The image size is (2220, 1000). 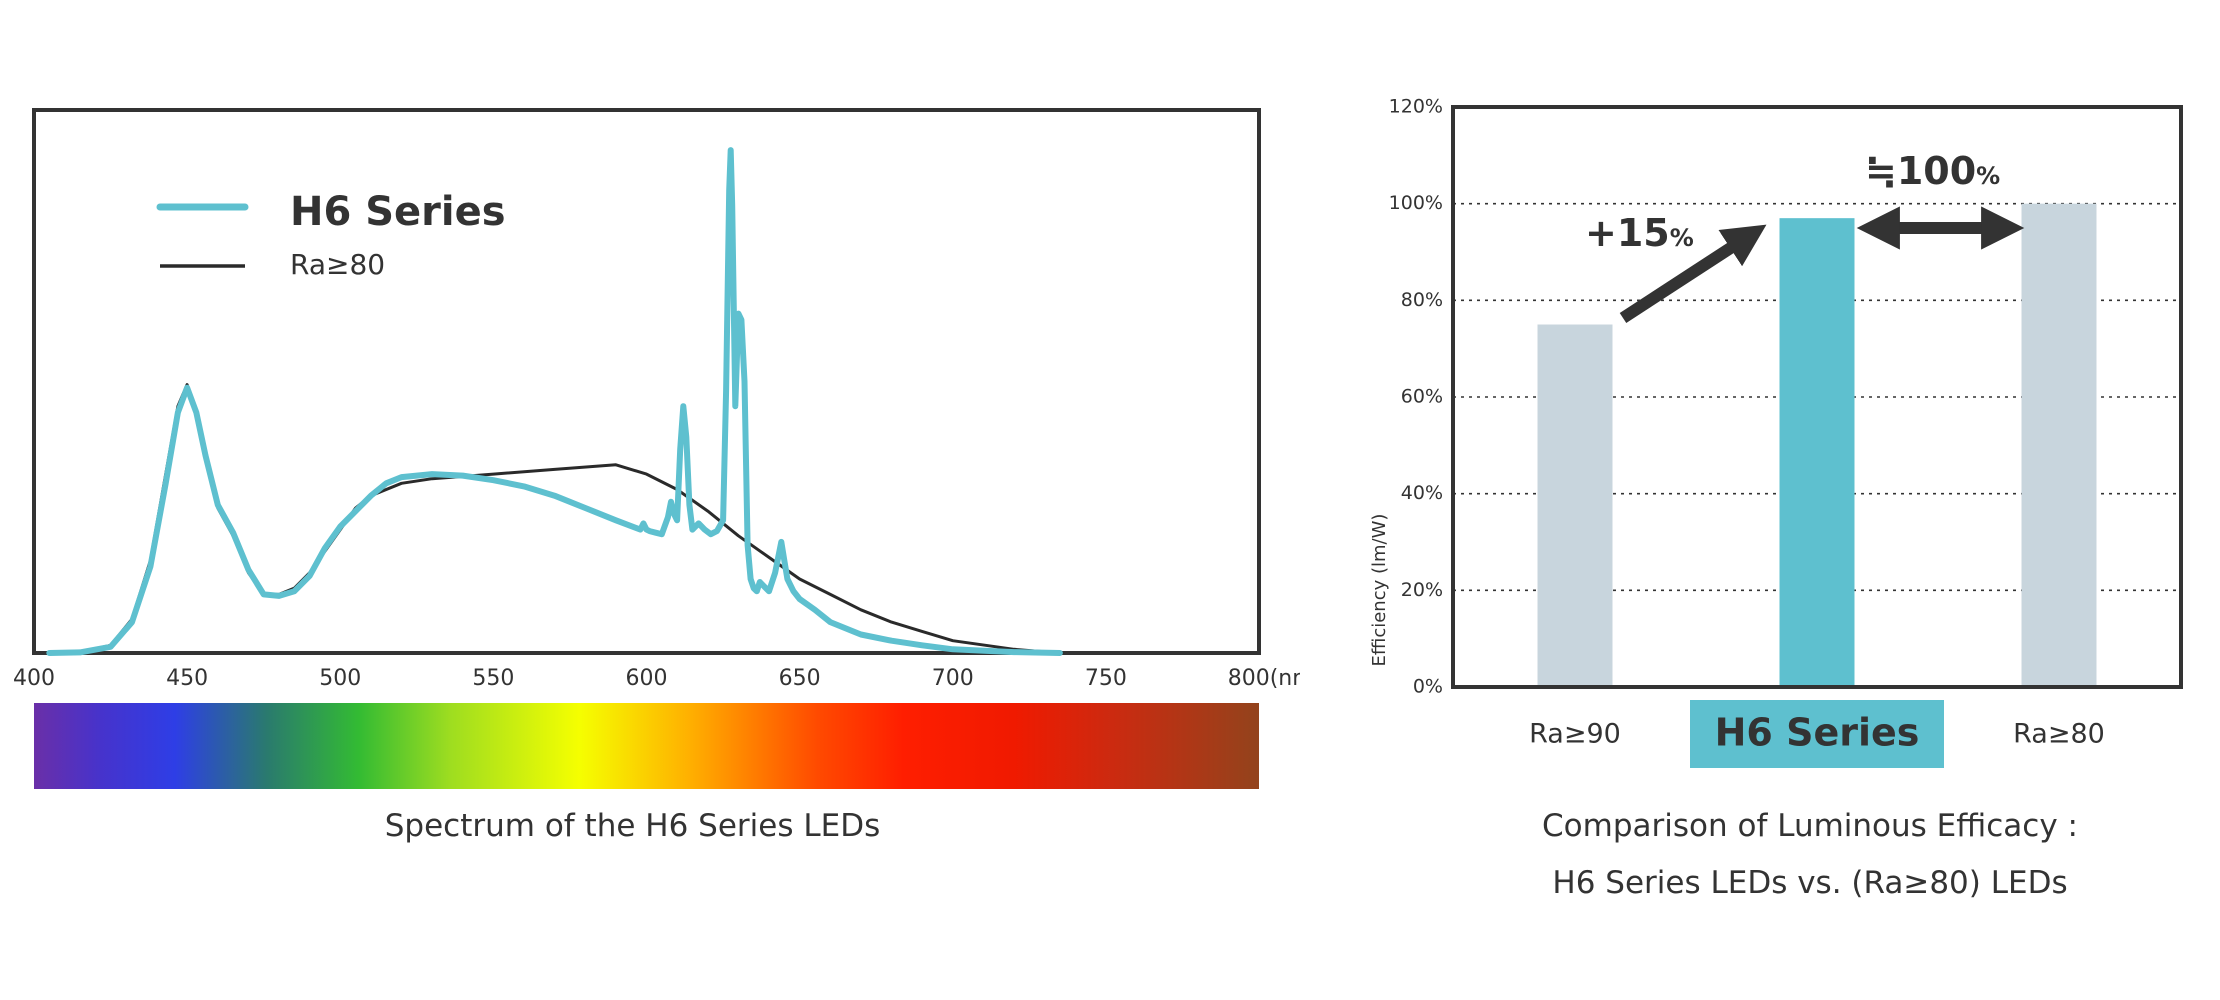 I want to click on spectrum-caption: Spectrum of the H6 Series LEDs, so click(x=632, y=826).